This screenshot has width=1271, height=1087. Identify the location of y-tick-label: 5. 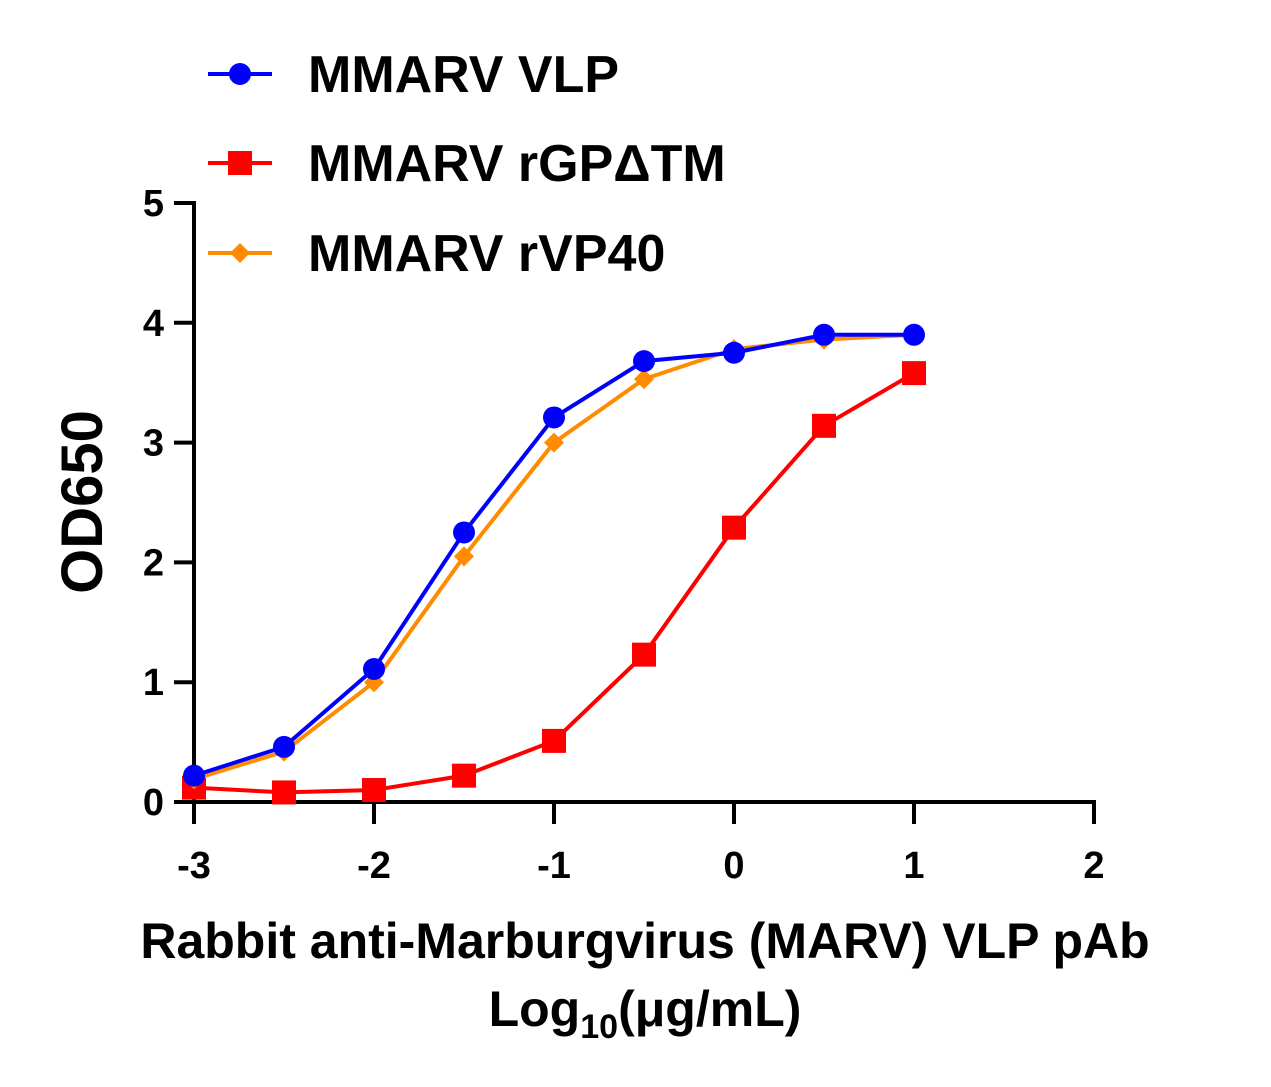
(153, 204).